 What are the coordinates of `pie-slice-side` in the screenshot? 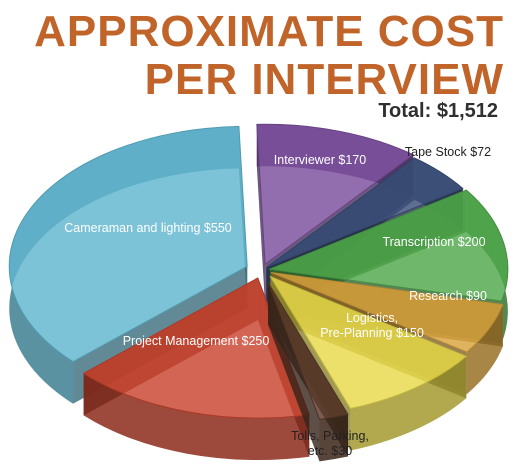 It's located at (196, 417).